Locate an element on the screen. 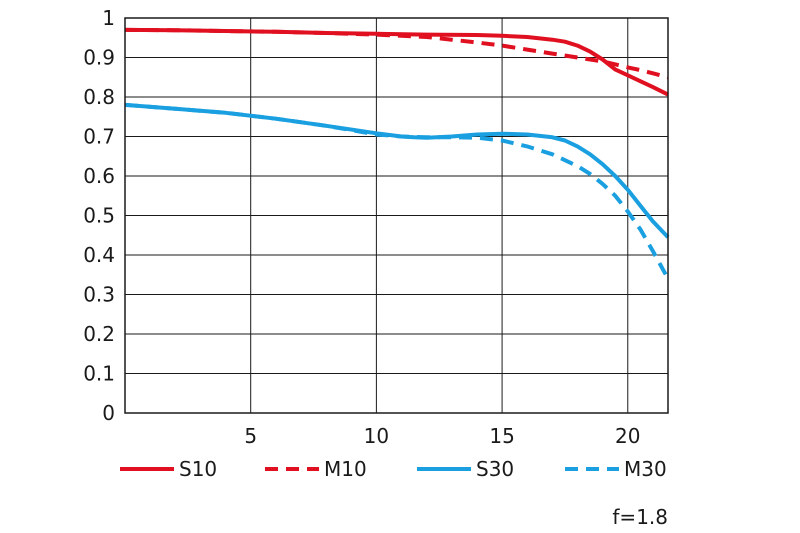 This screenshot has height=533, width=800. legend-label-s30: S30 is located at coordinates (495, 469).